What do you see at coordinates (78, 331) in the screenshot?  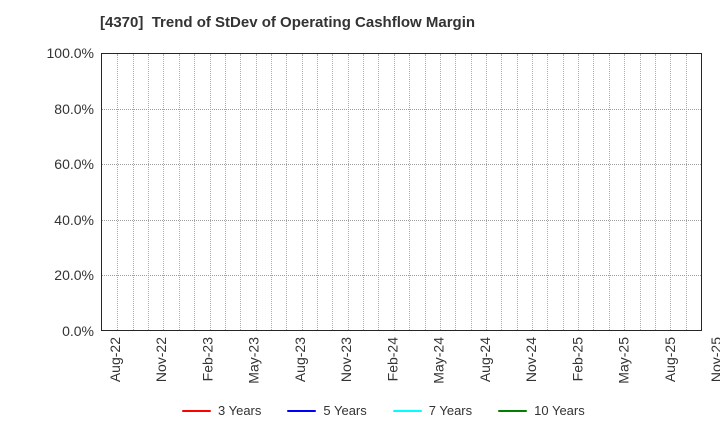 I see `y-tick-label: 0.0%` at bounding box center [78, 331].